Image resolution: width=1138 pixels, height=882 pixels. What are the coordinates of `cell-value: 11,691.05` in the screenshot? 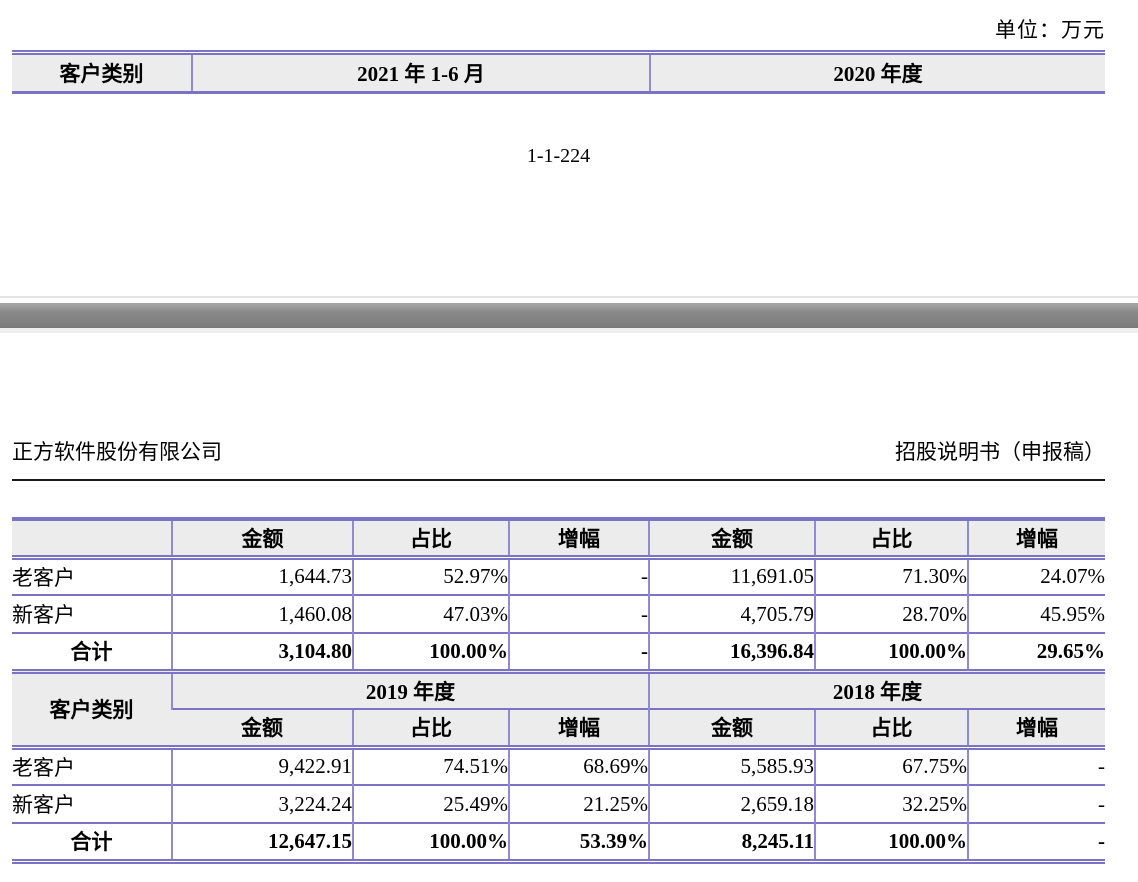 It's located at (731, 575).